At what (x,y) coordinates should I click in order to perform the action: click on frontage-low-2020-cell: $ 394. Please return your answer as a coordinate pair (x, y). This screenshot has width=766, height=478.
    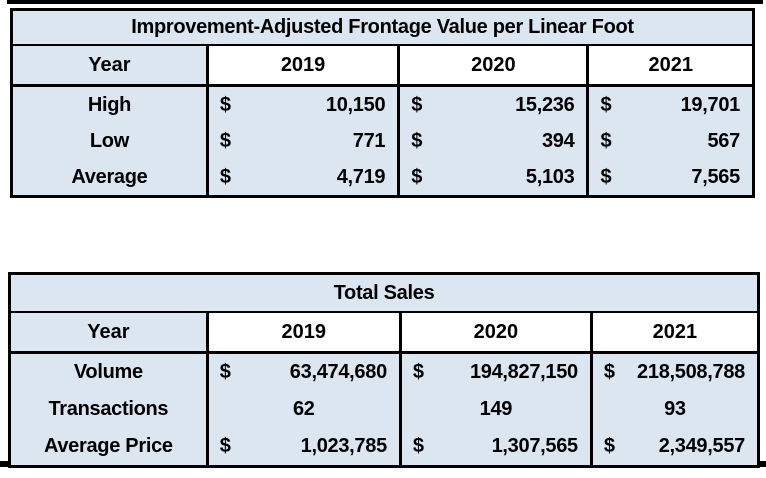
    Looking at the image, I should click on (492, 141).